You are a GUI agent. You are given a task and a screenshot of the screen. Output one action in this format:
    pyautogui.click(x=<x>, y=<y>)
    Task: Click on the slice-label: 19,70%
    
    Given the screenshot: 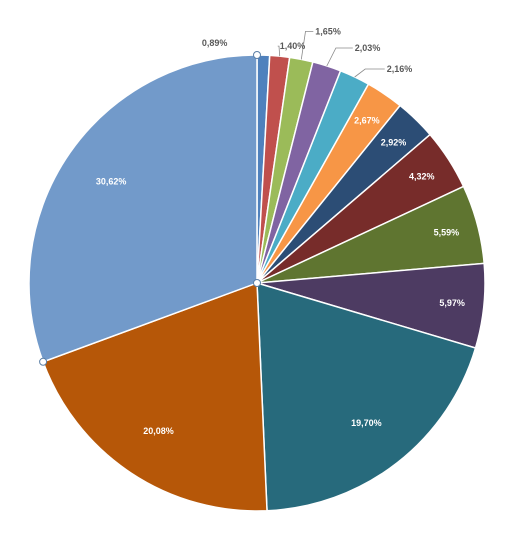 What is the action you would take?
    pyautogui.click(x=366, y=423)
    